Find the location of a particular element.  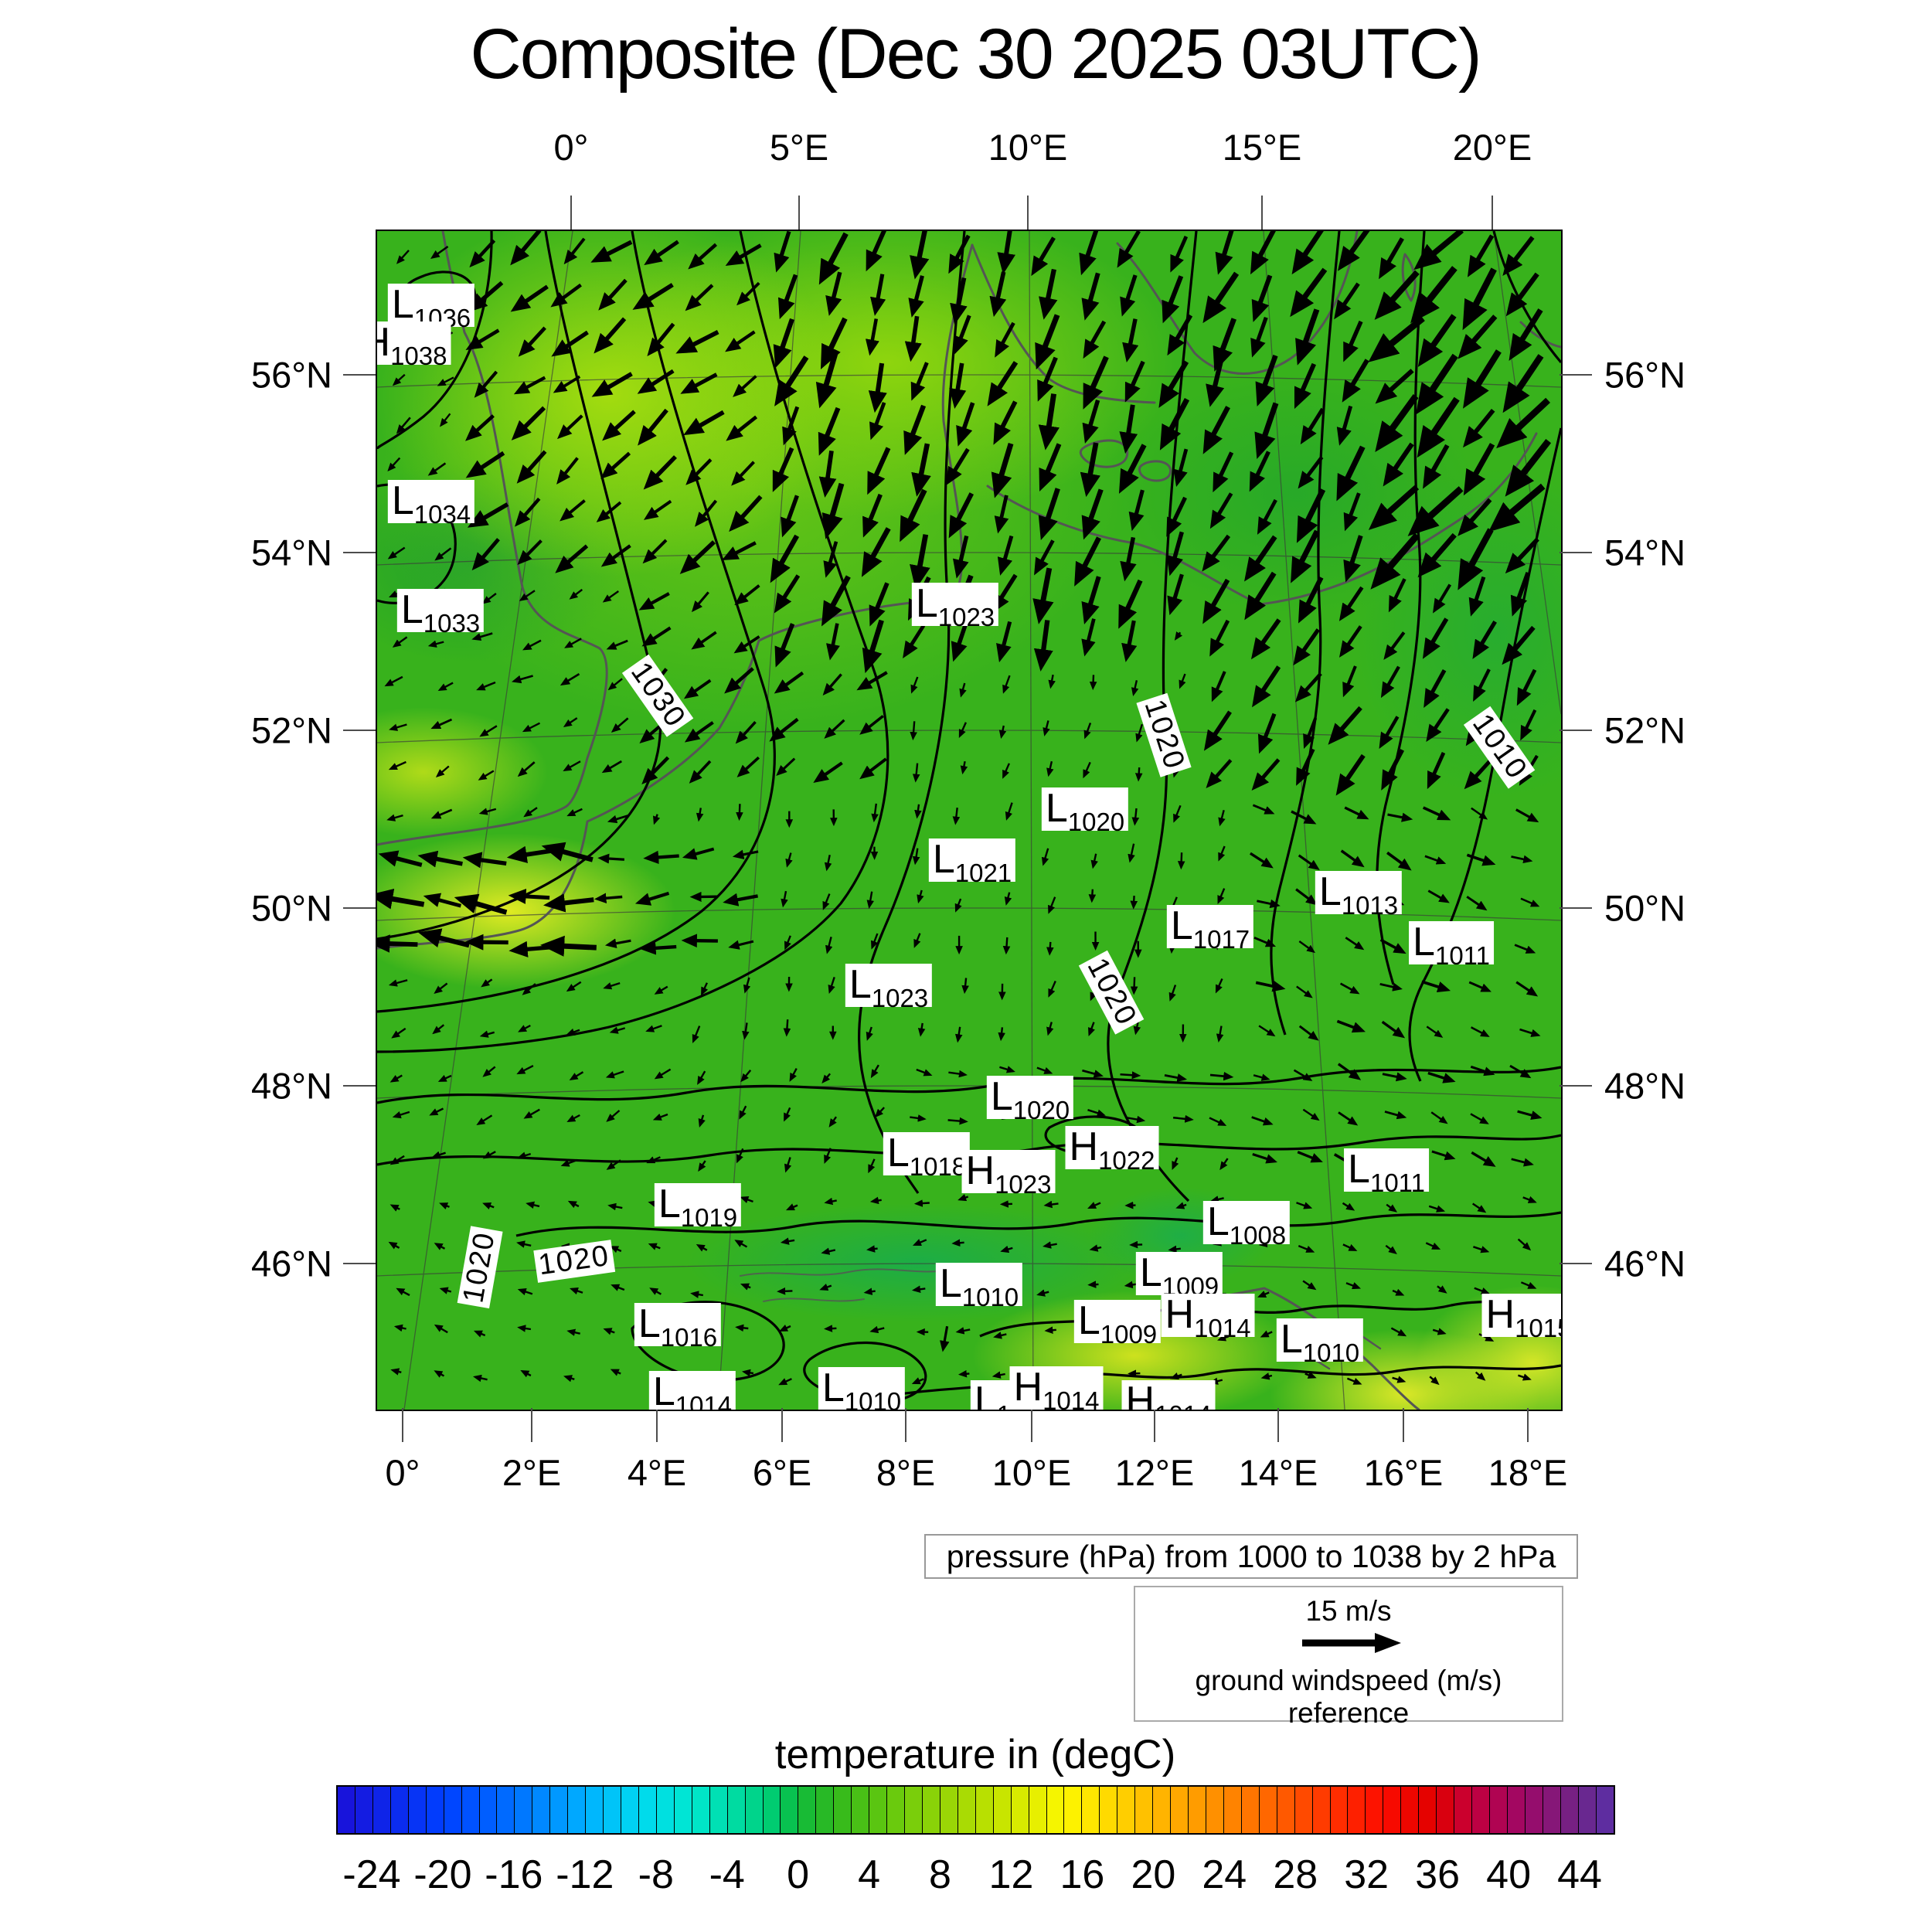

colorbar-title: temperature in (degC) is located at coordinates (975, 1755).